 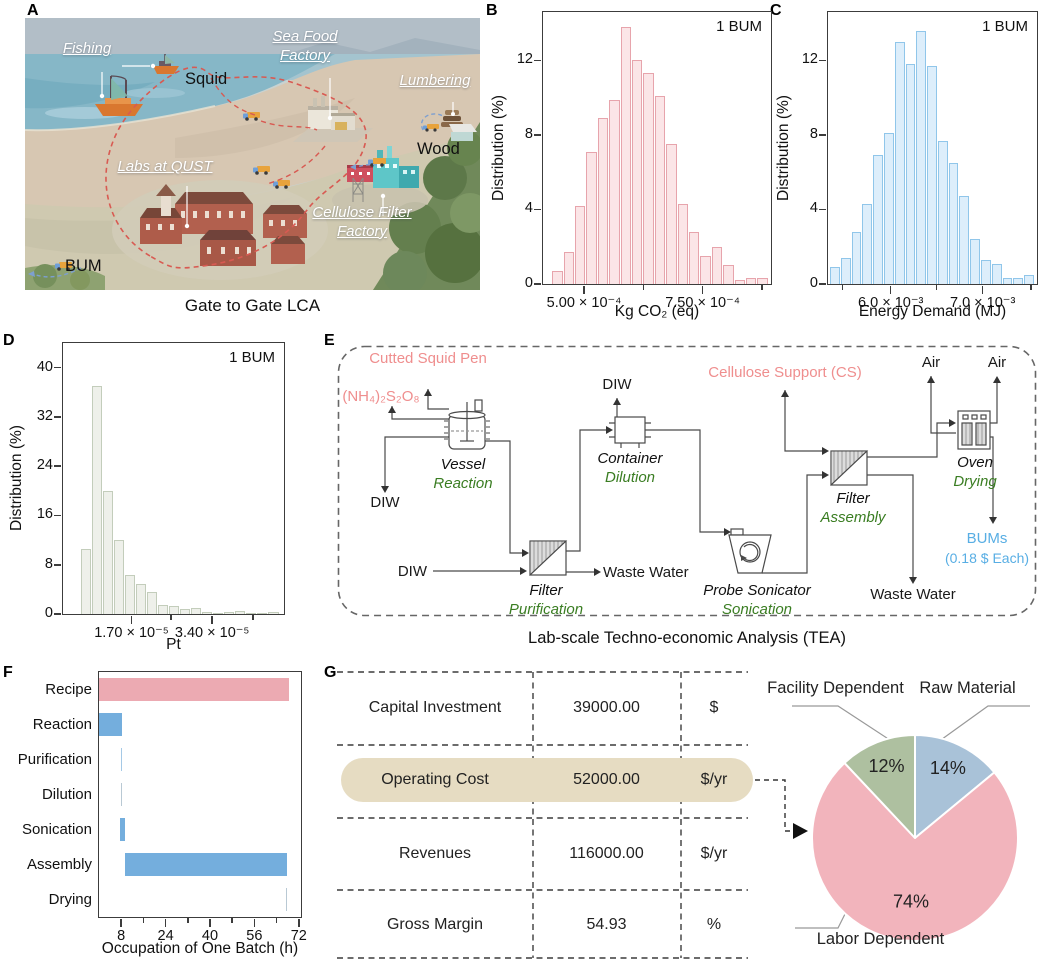 What do you see at coordinates (435, 779) in the screenshot?
I see `table-row-label: Operating Cost` at bounding box center [435, 779].